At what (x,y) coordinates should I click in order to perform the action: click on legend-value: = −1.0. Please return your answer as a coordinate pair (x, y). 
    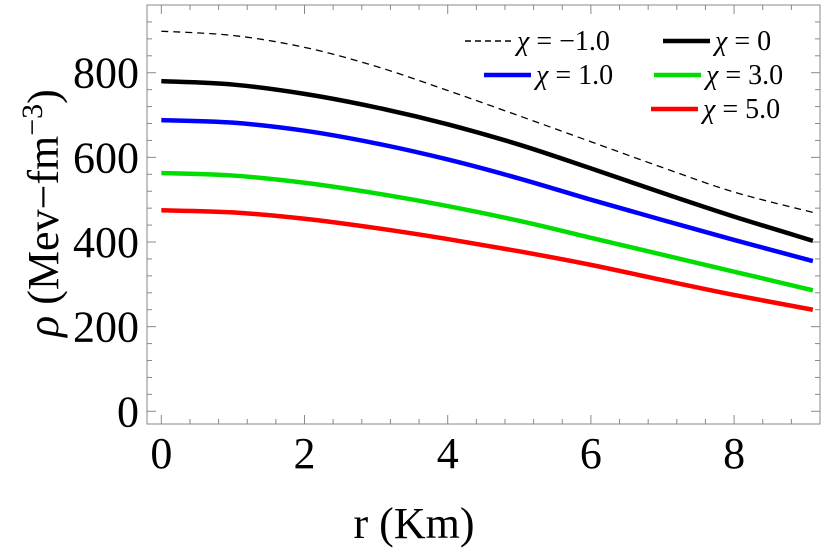
    Looking at the image, I should click on (569, 41).